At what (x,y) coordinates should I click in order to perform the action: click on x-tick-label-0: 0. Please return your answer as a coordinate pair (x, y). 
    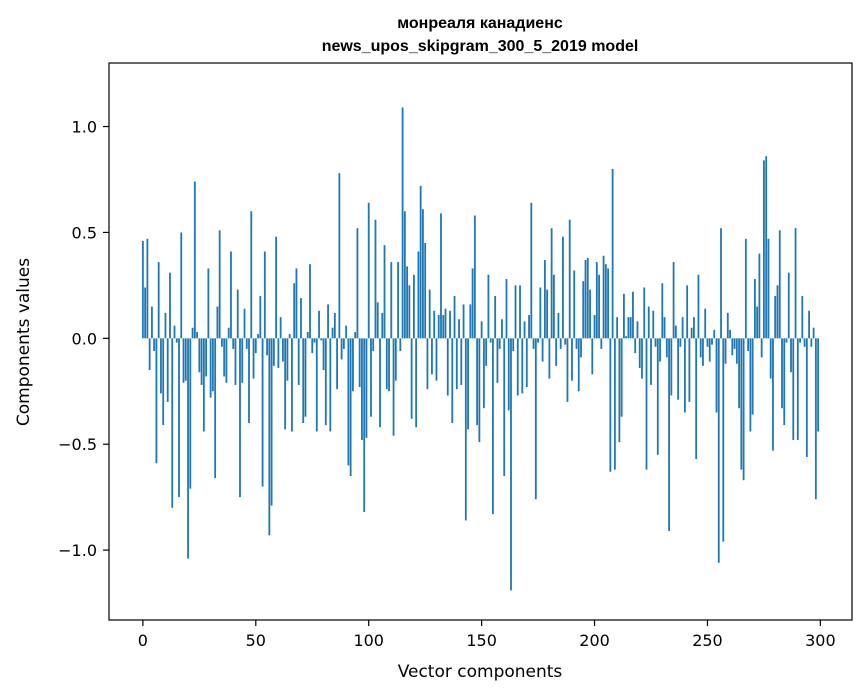
    Looking at the image, I should click on (143, 640).